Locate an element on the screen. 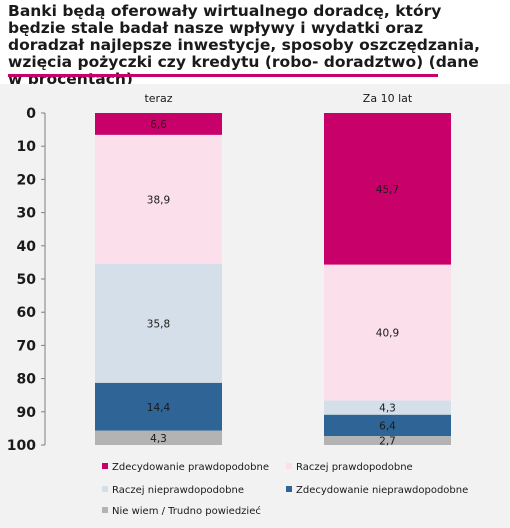  data-label: 6,4 is located at coordinates (387, 426).